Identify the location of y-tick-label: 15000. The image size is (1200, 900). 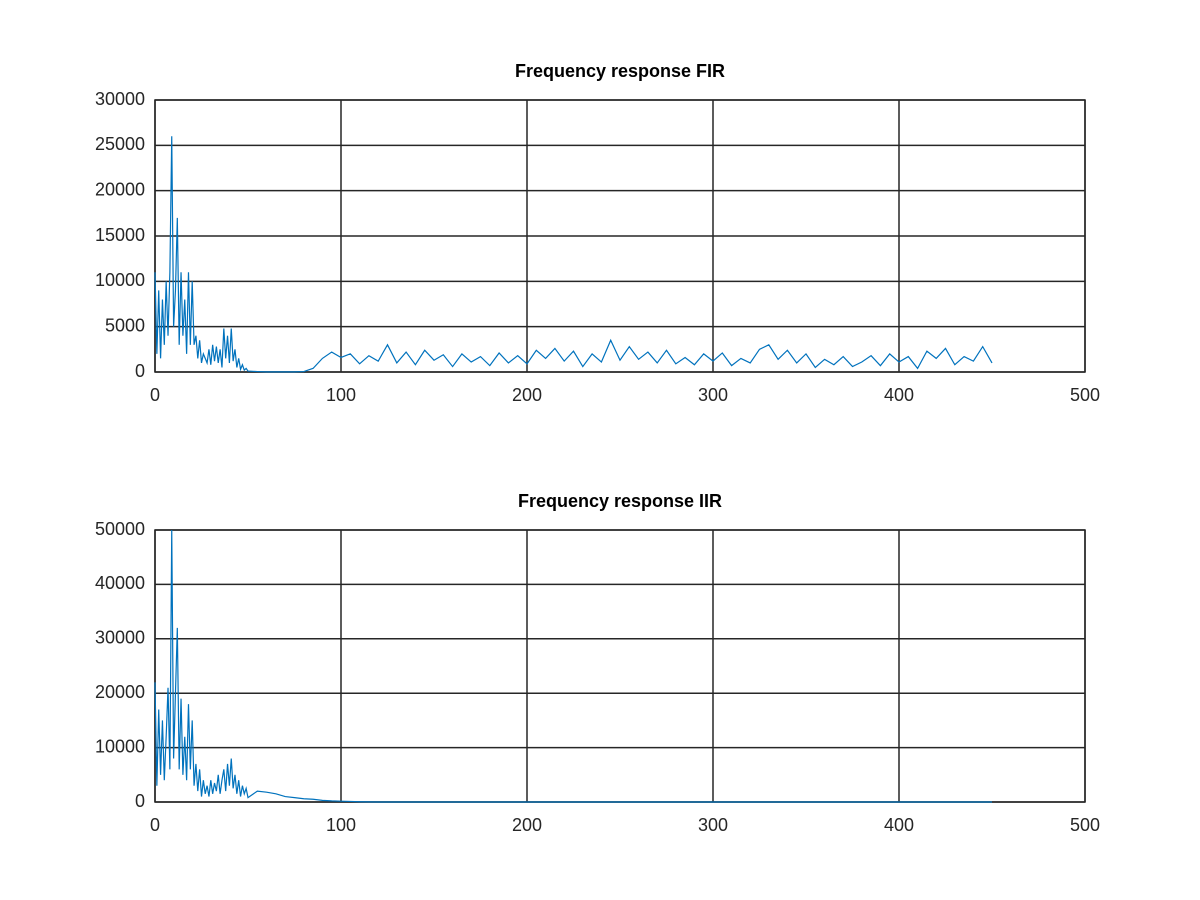
(120, 235).